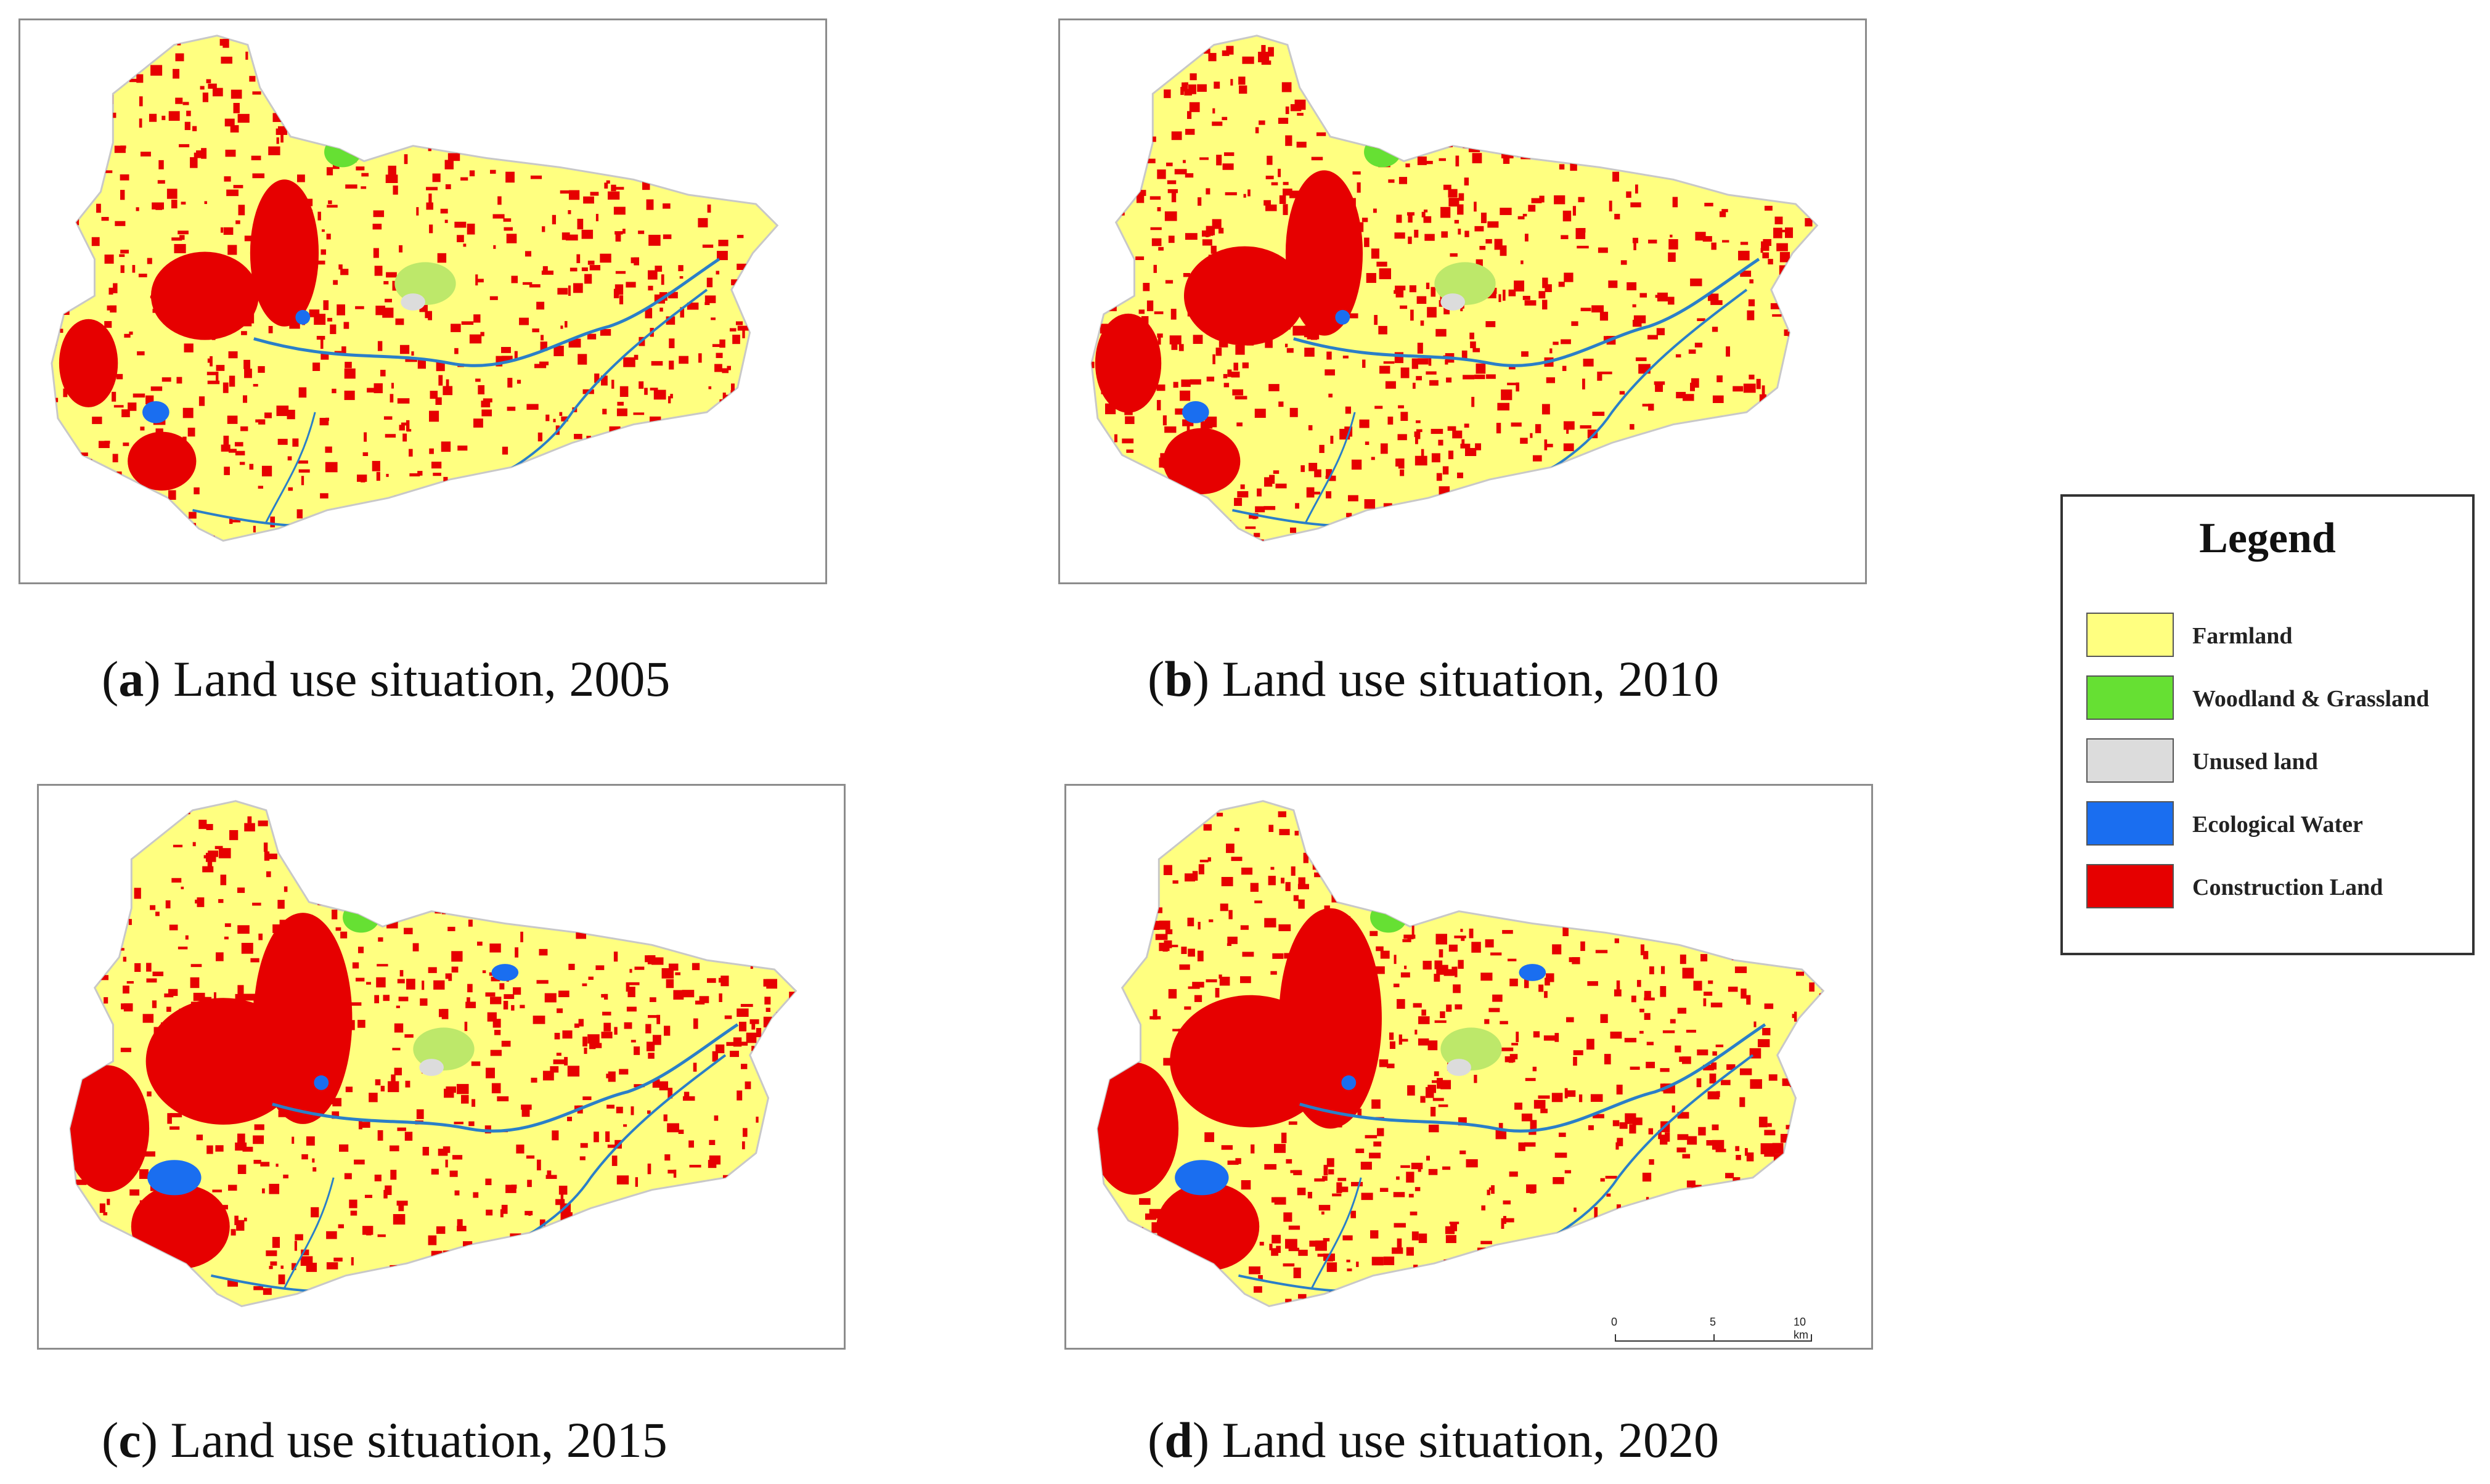 The image size is (2490, 1484). I want to click on water-body, so click(1202, 1178).